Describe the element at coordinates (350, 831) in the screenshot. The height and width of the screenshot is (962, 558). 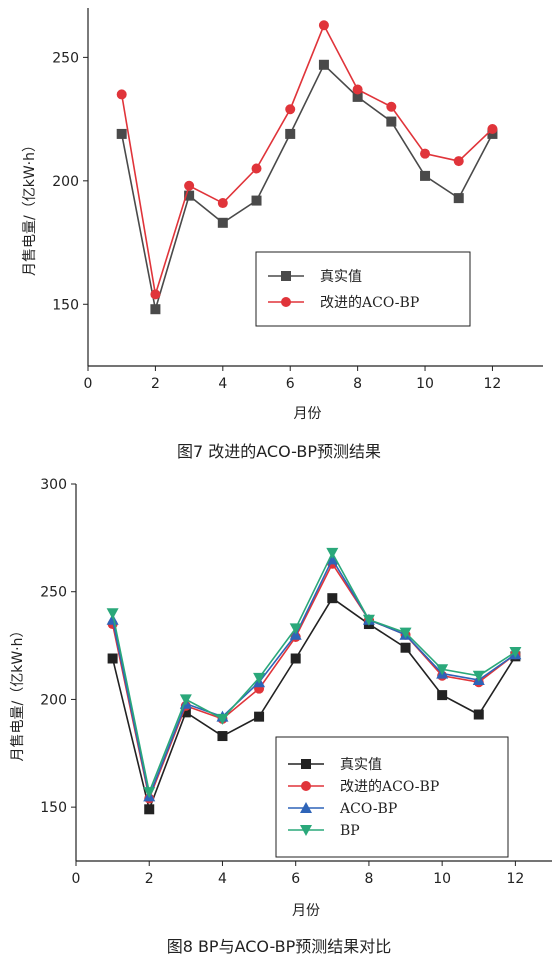
I see `legend-label: BP` at that location.